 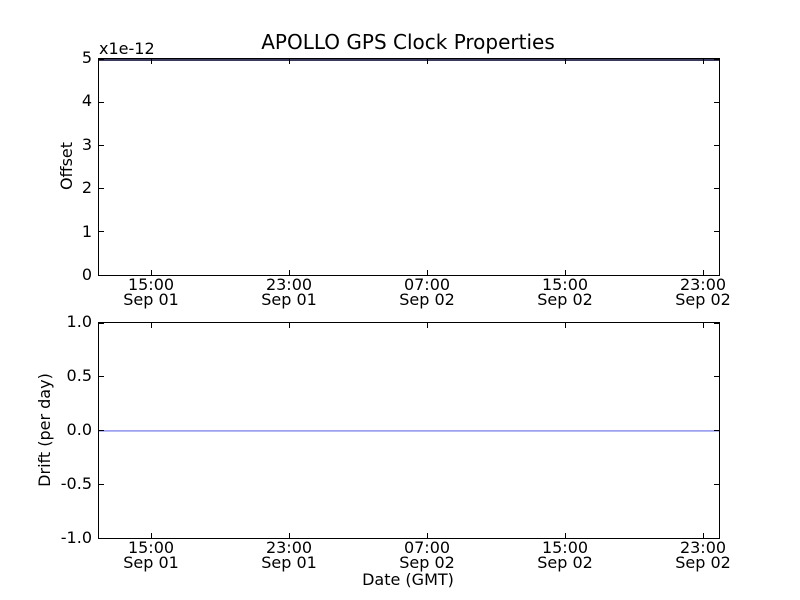 I want to click on drift-x-tick-label: 23:00 Sep 02, so click(x=703, y=555).